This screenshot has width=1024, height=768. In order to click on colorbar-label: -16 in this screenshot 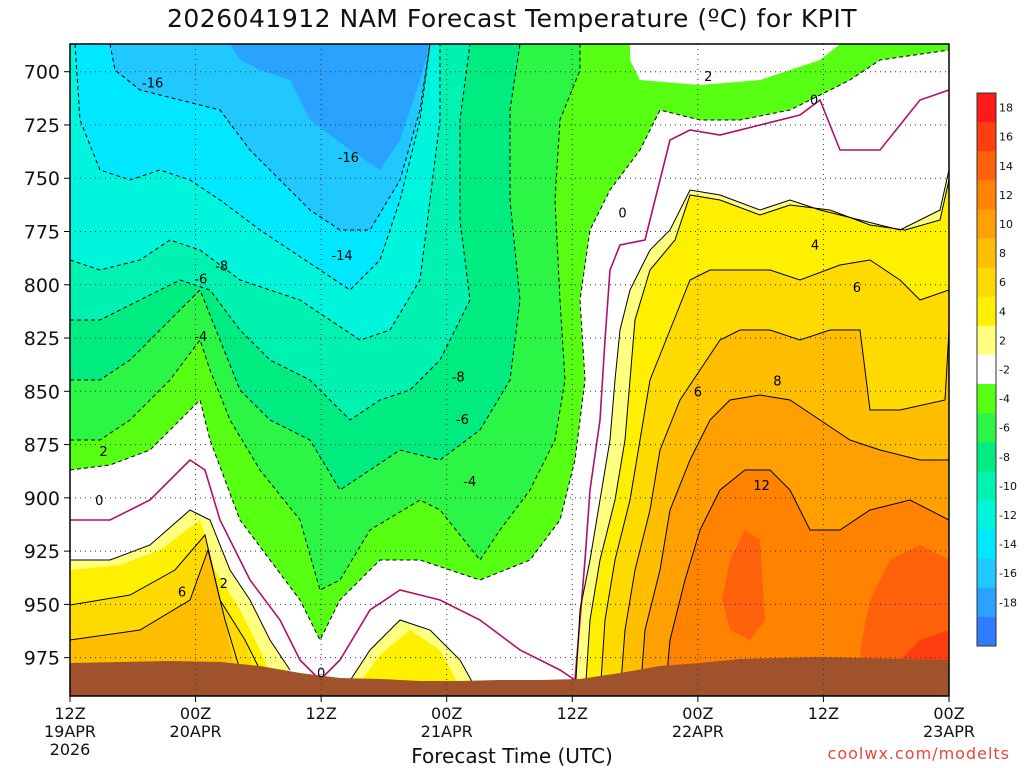, I will do `click(1008, 573)`.